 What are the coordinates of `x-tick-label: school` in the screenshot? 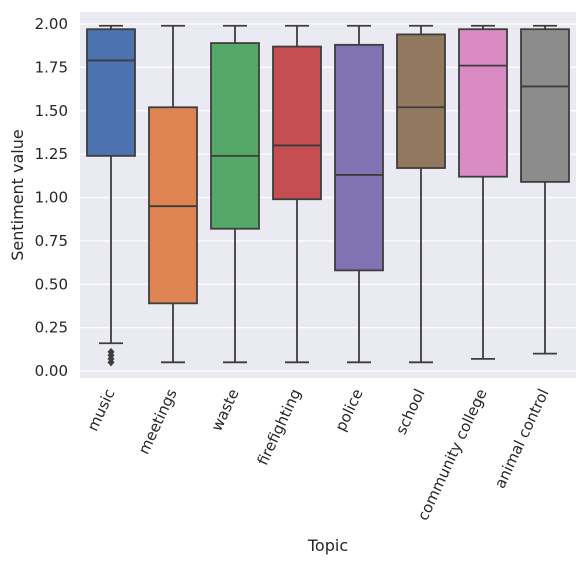 It's located at (410, 411).